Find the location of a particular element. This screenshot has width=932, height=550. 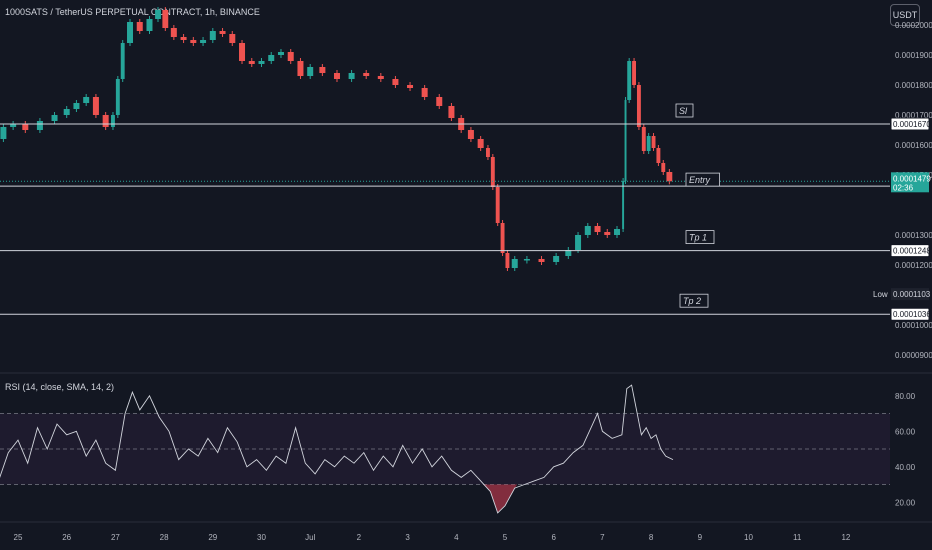

time-axis-tick: 4 is located at coordinates (456, 537).